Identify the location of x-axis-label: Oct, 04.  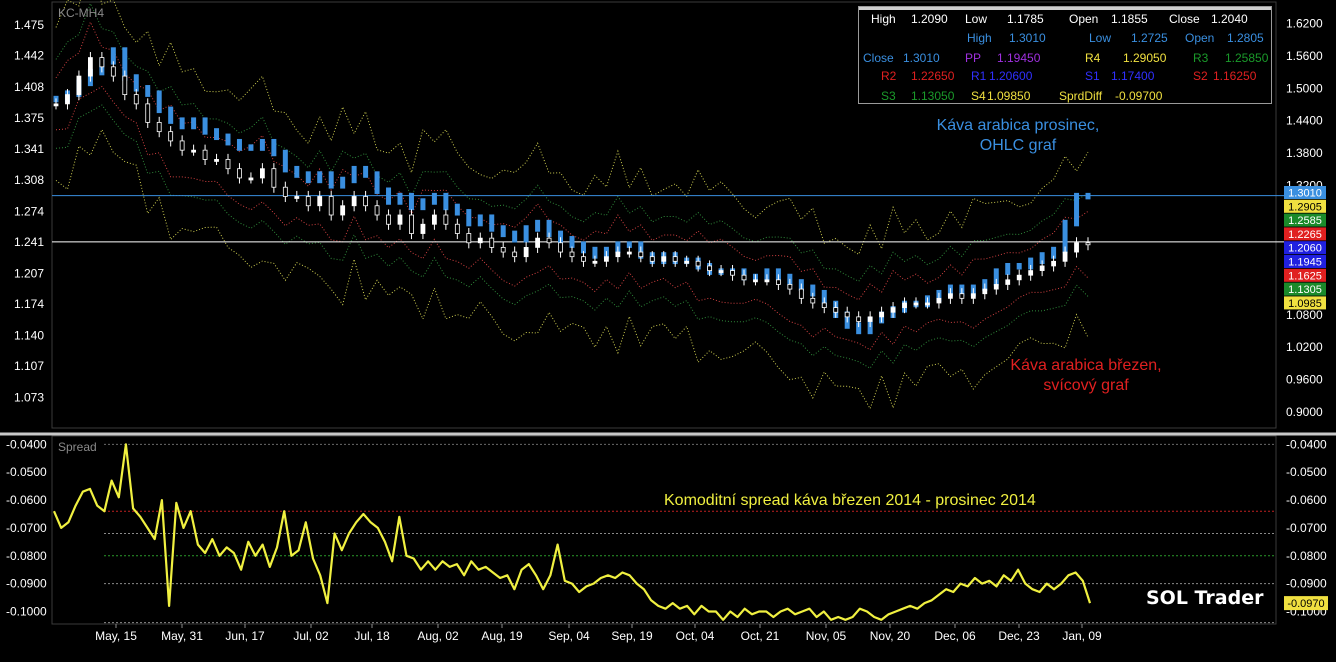
(695, 636).